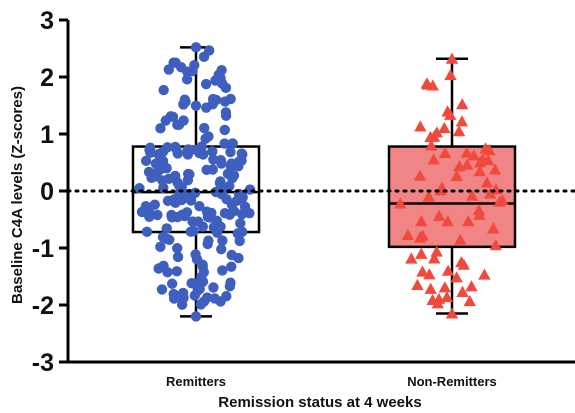 The width and height of the screenshot is (575, 413). I want to click on y-tick-label: 2, so click(47, 78).